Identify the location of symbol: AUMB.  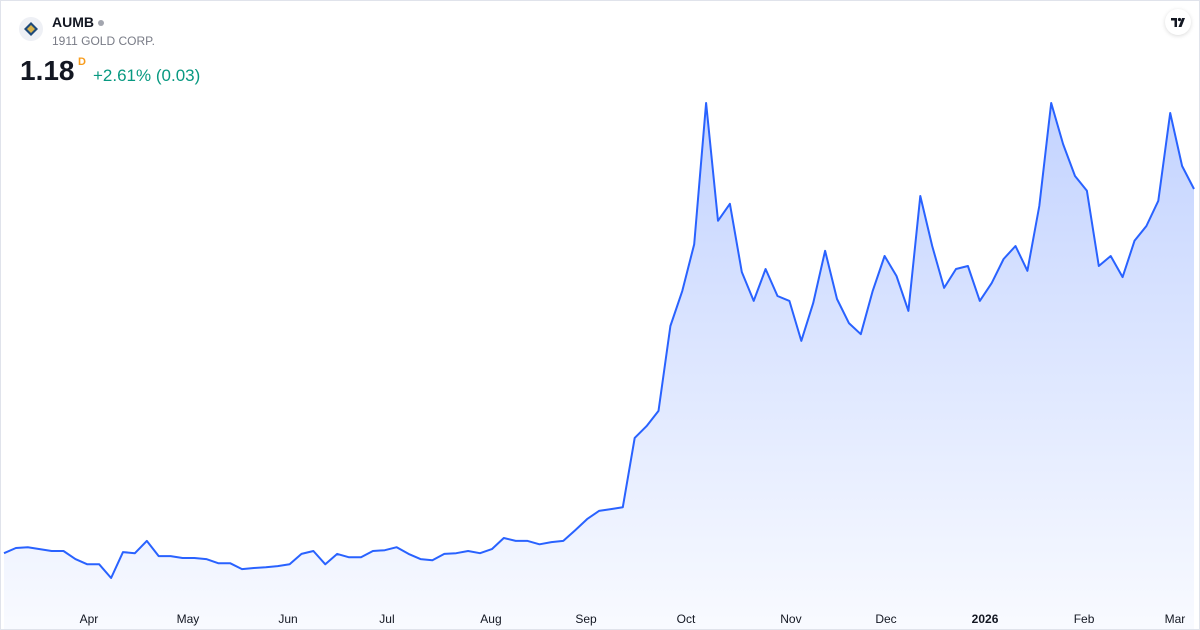
(78, 22).